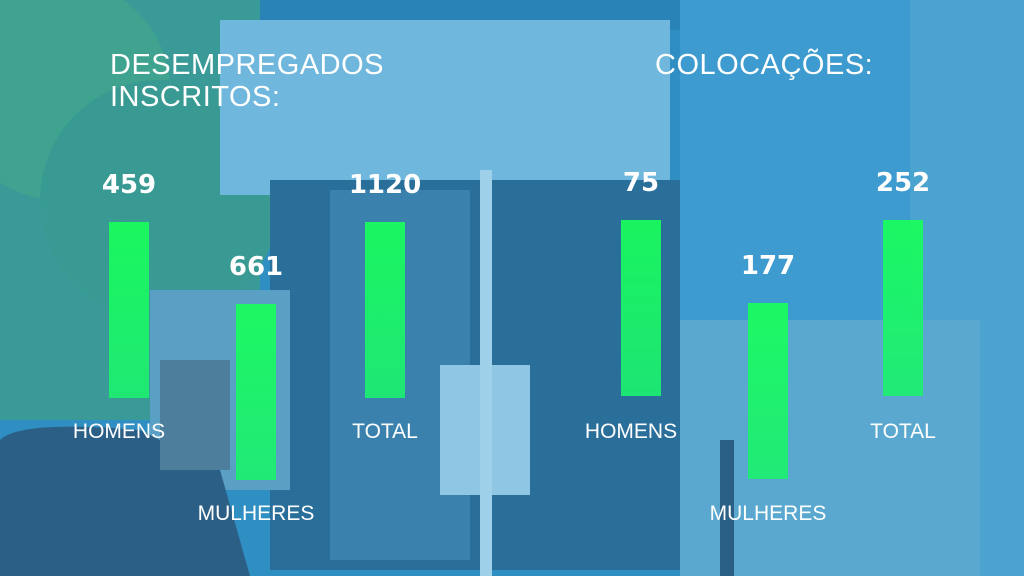  I want to click on value-label: 75, so click(641, 183).